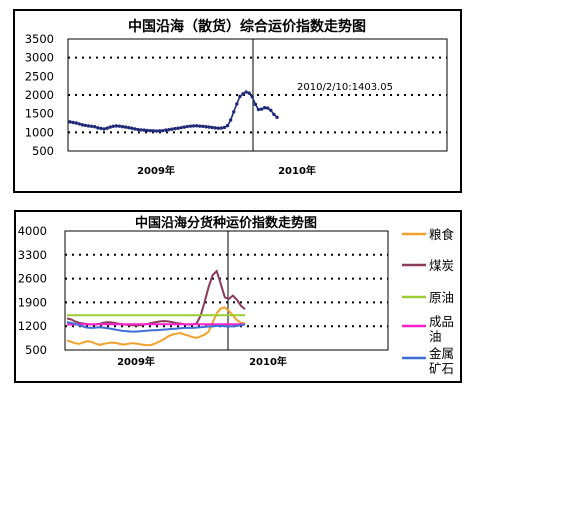  What do you see at coordinates (32, 302) in the screenshot?
I see `y-tick-label: 1900` at bounding box center [32, 302].